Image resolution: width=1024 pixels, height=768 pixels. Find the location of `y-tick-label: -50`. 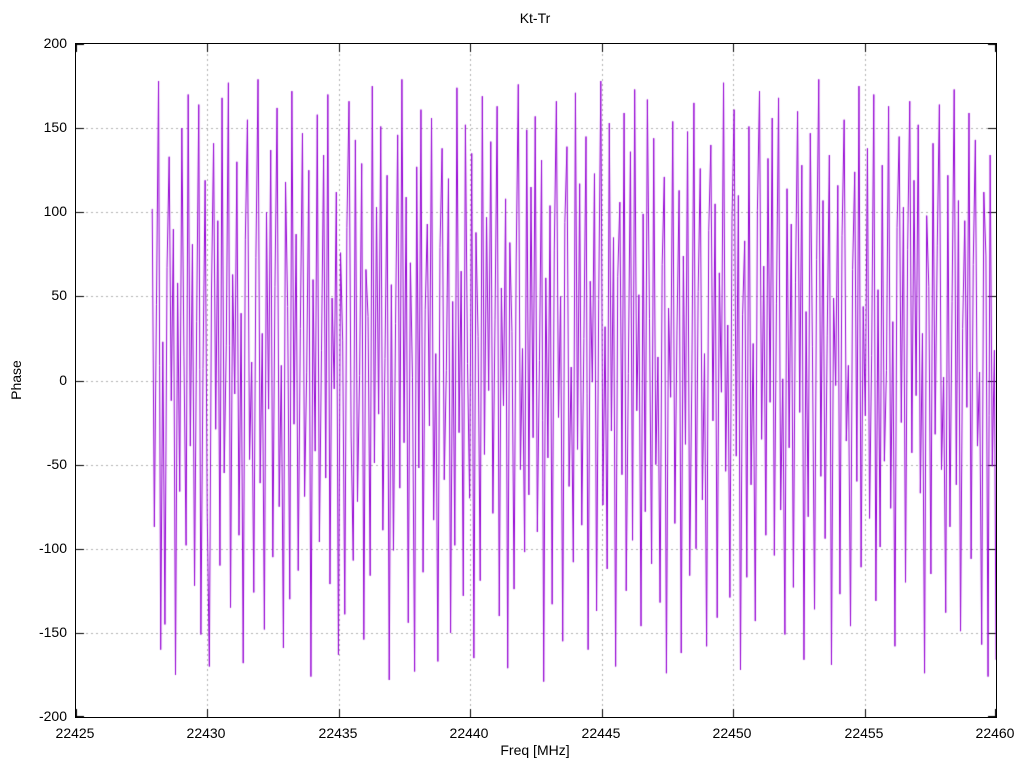

y-tick-label: -50 is located at coordinates (56, 464).